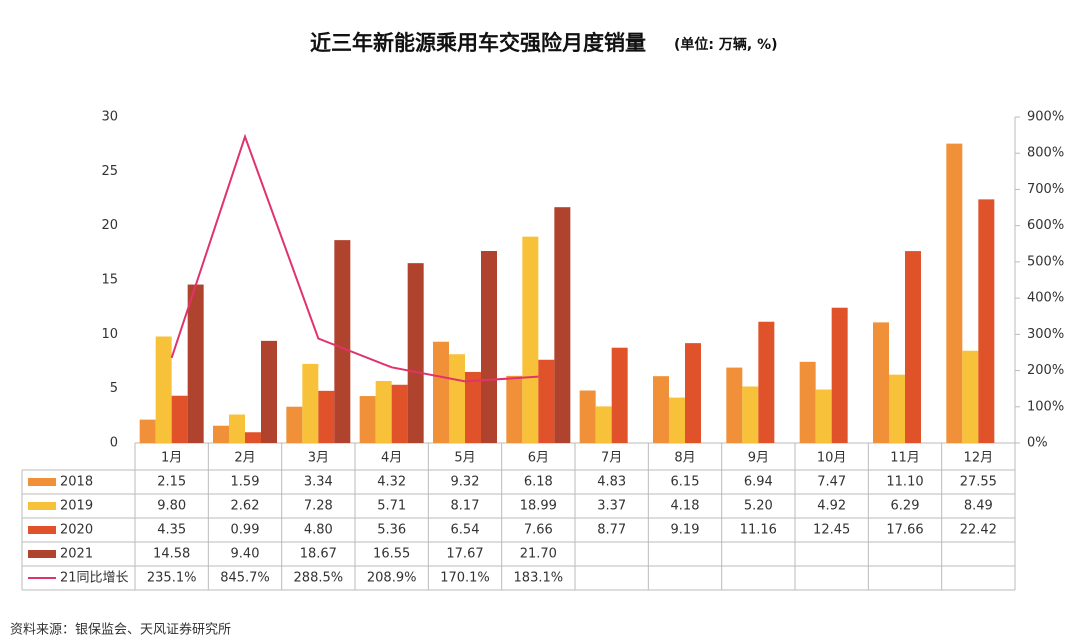  What do you see at coordinates (318, 554) in the screenshot?
I see `table-cell: 18.67` at bounding box center [318, 554].